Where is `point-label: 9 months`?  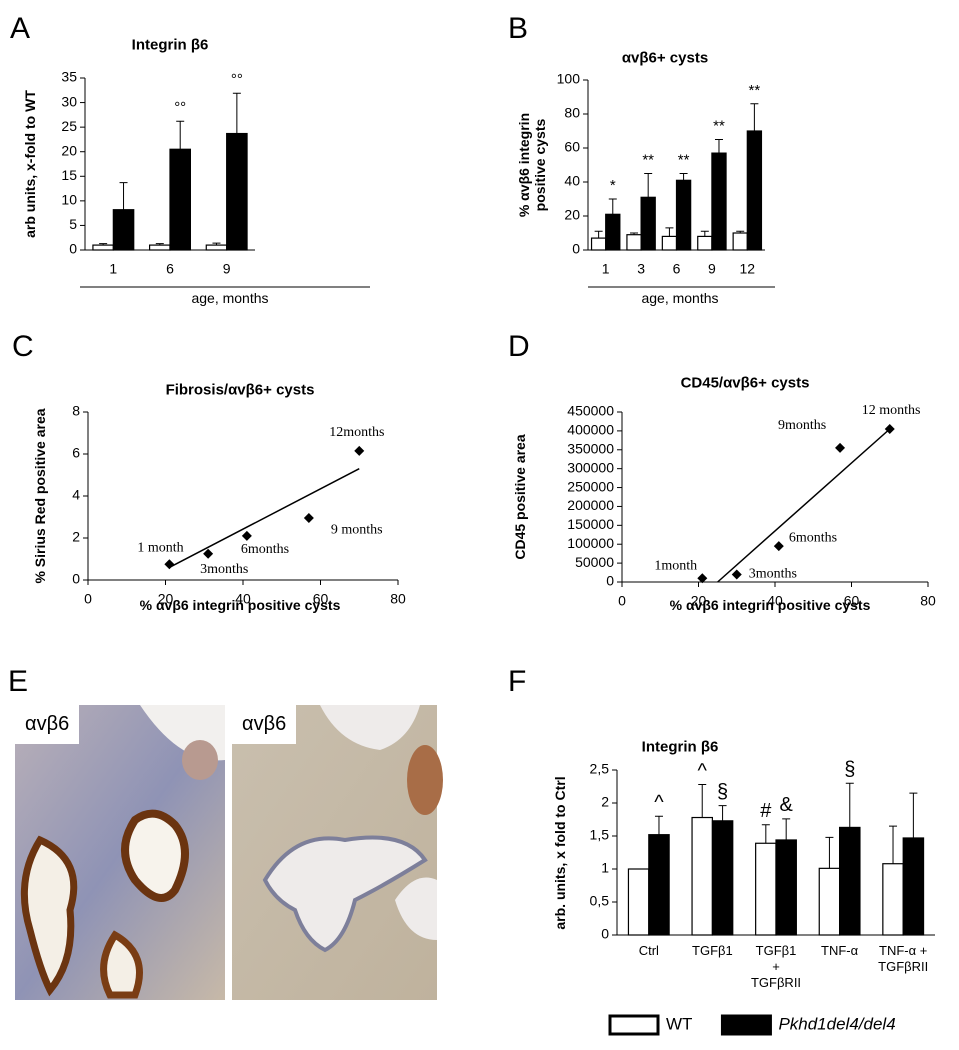
point-label: 9 months is located at coordinates (357, 529).